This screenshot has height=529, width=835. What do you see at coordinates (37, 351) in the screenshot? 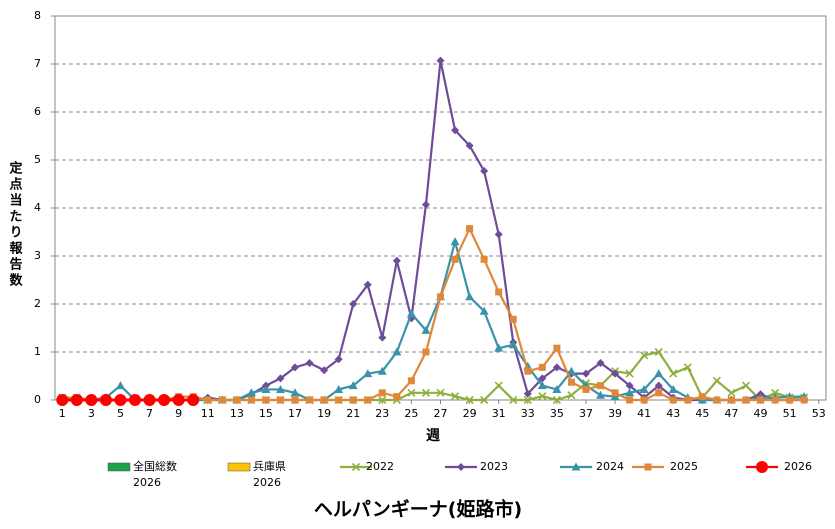
I see `y-tick-label: 1` at bounding box center [37, 351].